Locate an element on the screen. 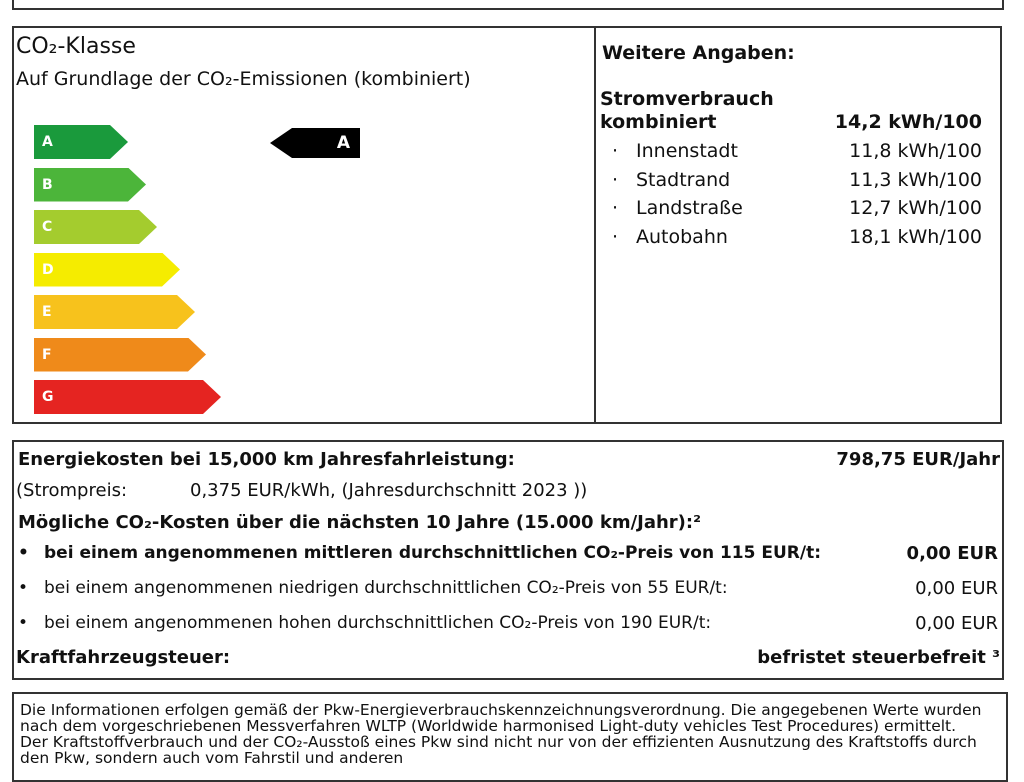  class-arrow: G is located at coordinates (127, 397).